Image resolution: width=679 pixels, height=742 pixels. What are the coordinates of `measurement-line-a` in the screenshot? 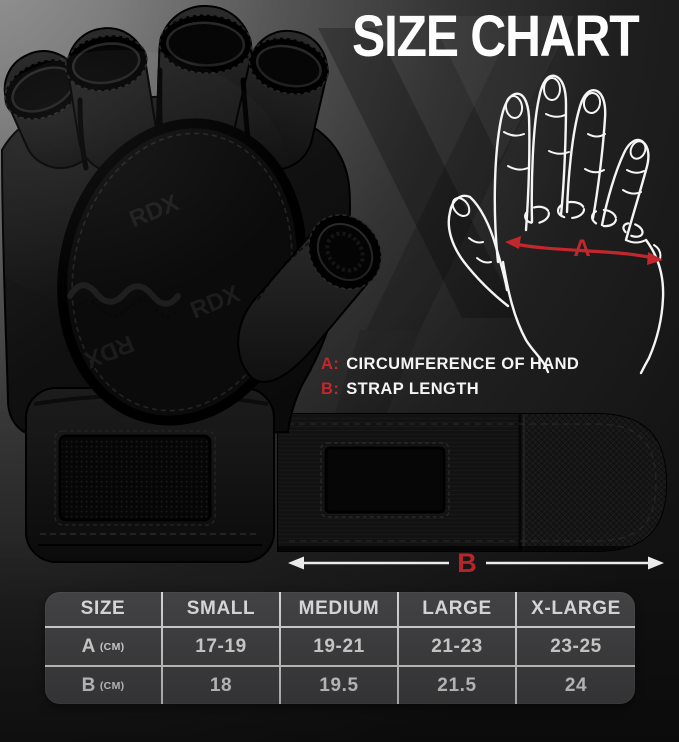 It's located at (584, 250).